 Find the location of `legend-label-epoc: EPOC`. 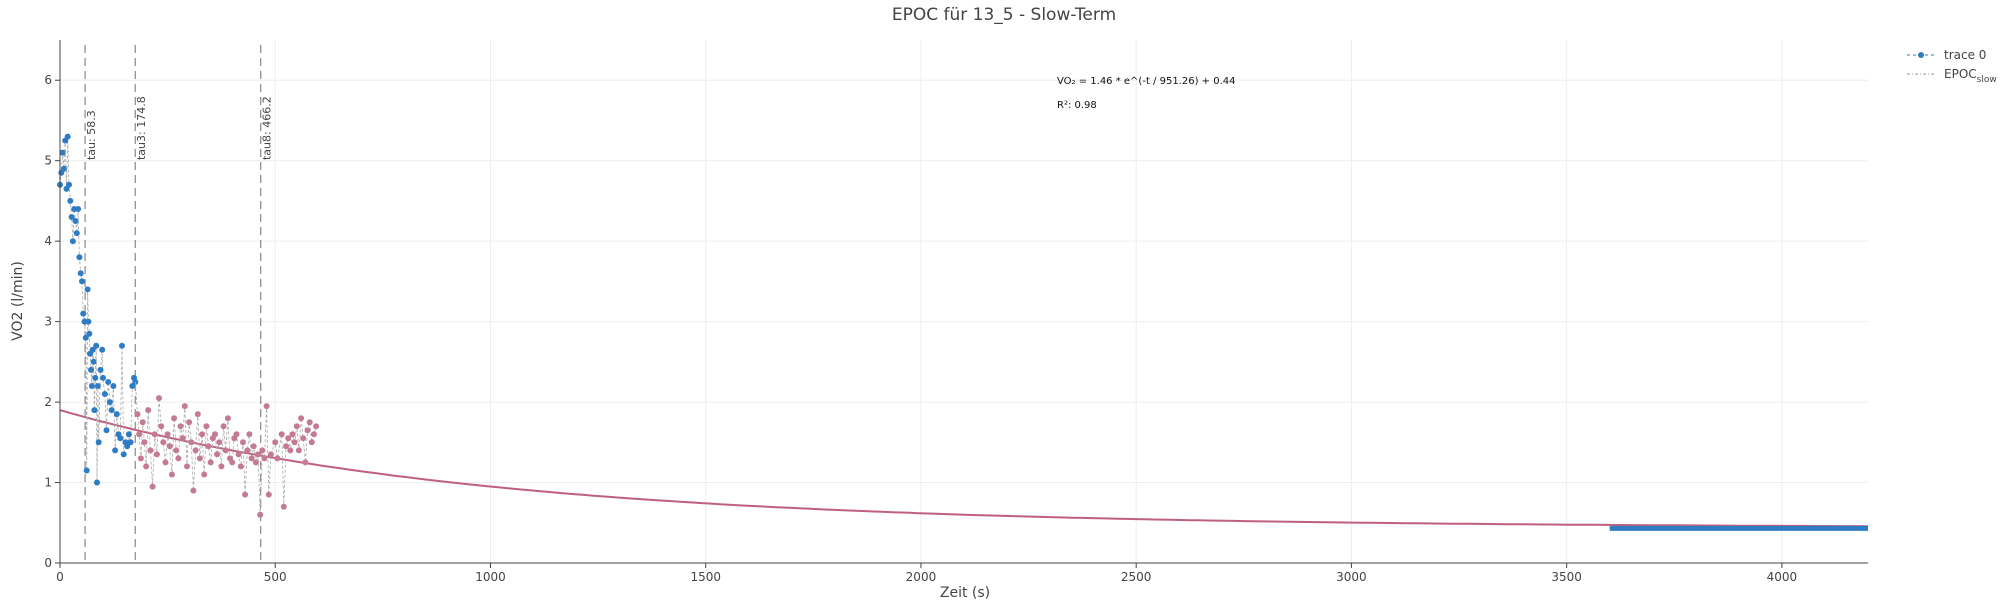

legend-label-epoc: EPOC is located at coordinates (1960, 74).